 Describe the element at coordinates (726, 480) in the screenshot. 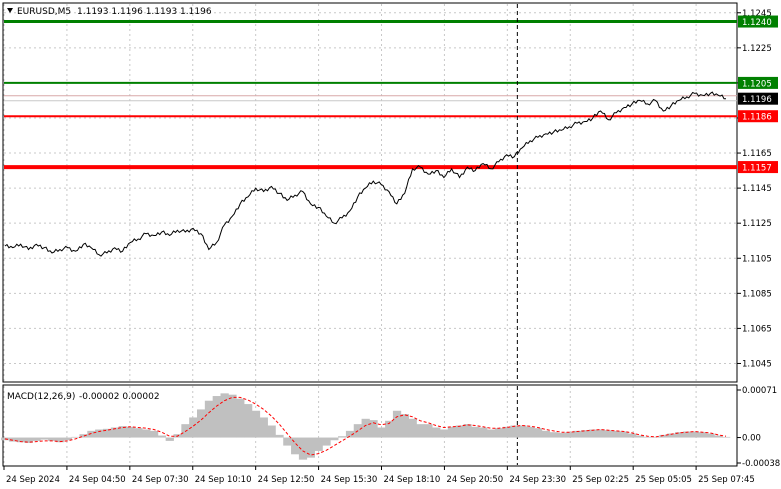

I see `x-tick-label: 25 Sep 07:45` at that location.